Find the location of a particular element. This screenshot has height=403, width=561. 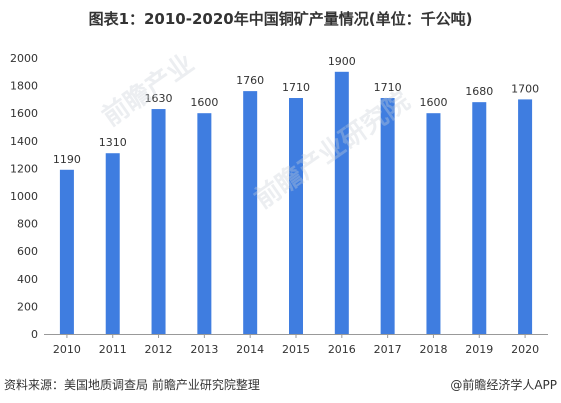

y-tick-label: 400 is located at coordinates (27, 279).